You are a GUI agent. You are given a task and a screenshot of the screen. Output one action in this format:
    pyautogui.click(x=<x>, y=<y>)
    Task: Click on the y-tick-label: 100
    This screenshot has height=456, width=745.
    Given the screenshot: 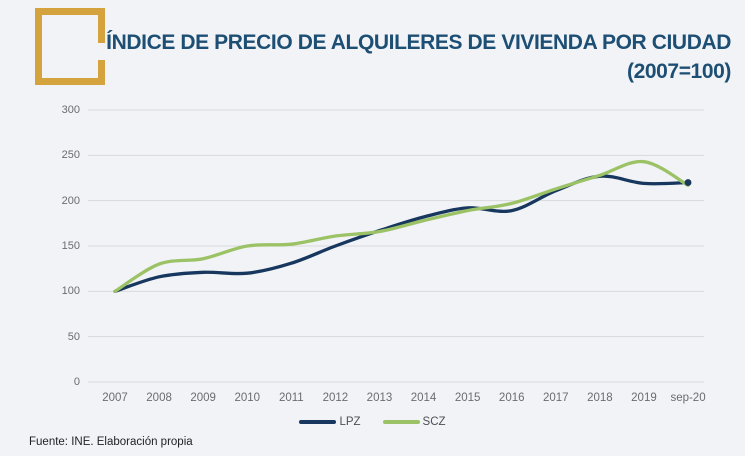 What is the action you would take?
    pyautogui.click(x=70, y=291)
    